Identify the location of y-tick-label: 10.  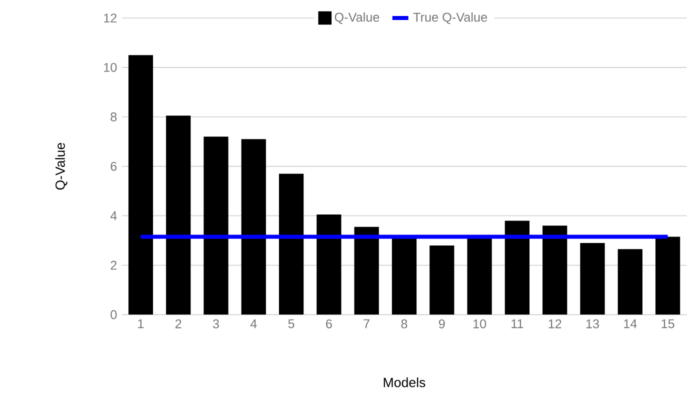
(110, 67).